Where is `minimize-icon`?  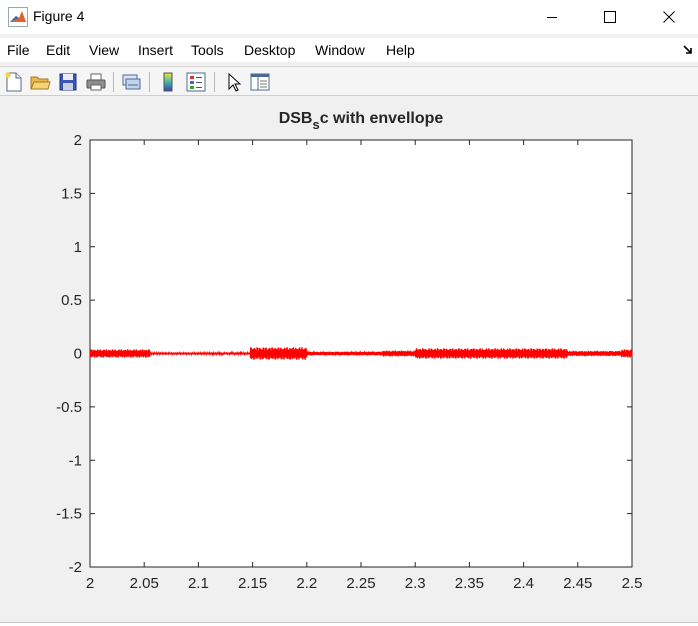 minimize-icon is located at coordinates (552, 17).